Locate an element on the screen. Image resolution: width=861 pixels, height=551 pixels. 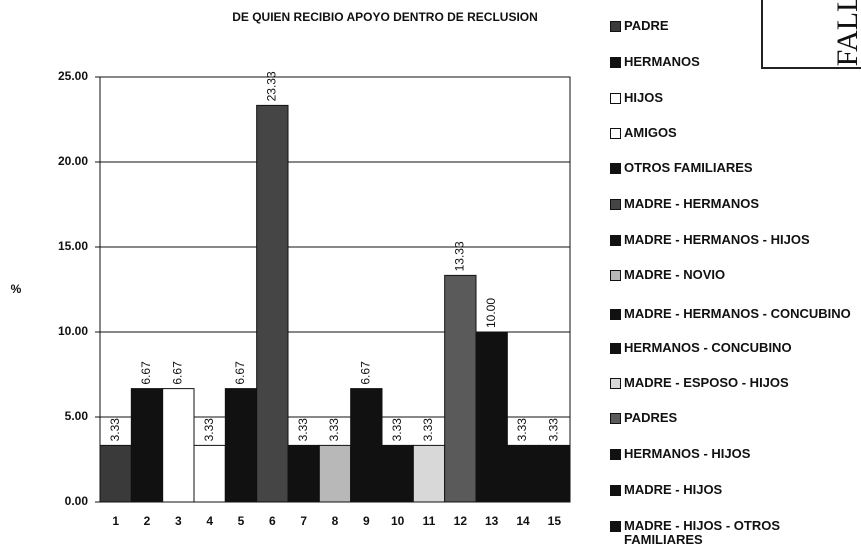
legend-label: PADRES is located at coordinates (651, 417).